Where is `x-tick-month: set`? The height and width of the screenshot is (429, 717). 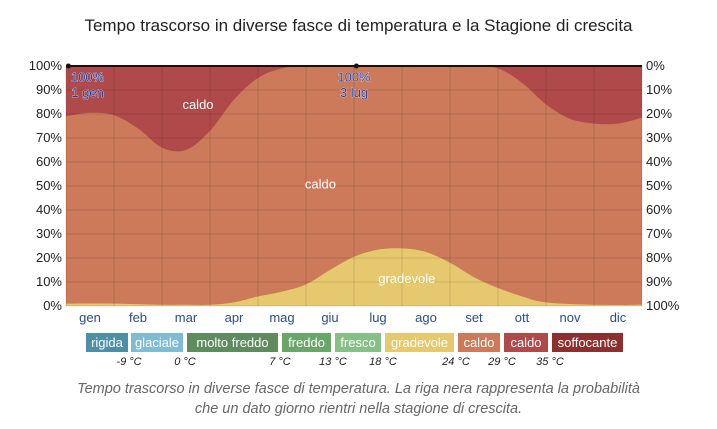
x-tick-month: set is located at coordinates (474, 317).